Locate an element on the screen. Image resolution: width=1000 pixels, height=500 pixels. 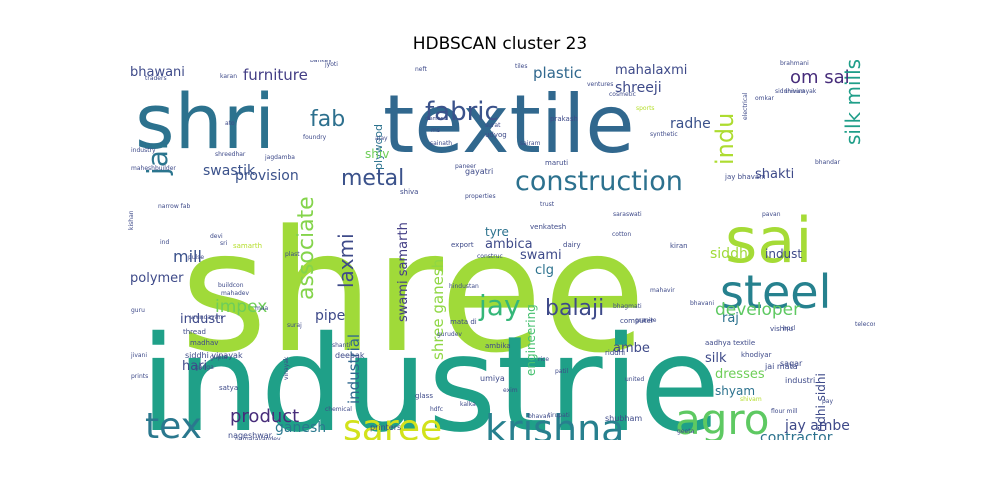
word-cotton: cotton is located at coordinates (621, 234).